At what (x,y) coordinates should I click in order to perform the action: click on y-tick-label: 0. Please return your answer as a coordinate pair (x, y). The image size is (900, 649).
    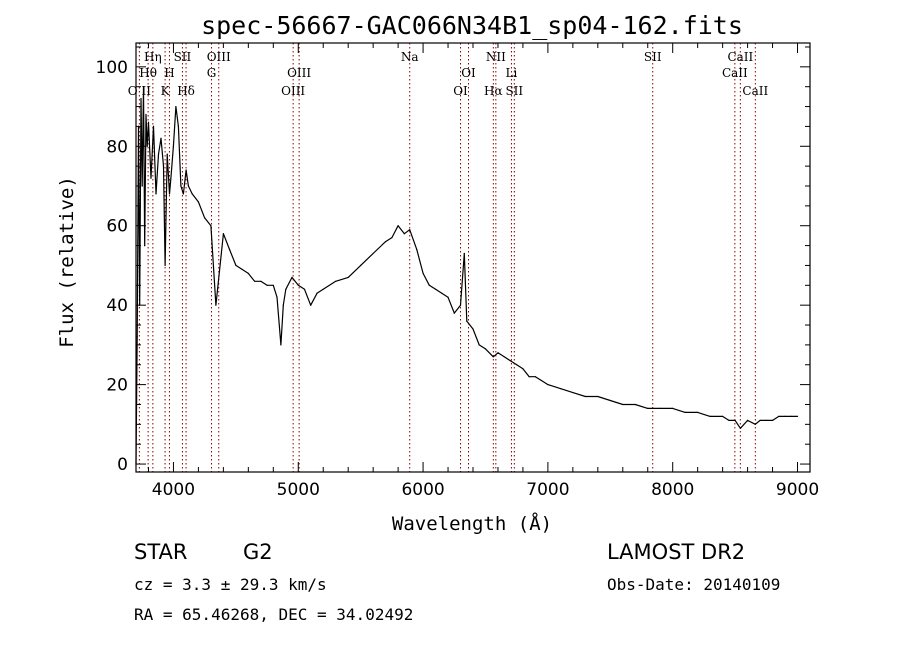
    Looking at the image, I should click on (122, 465).